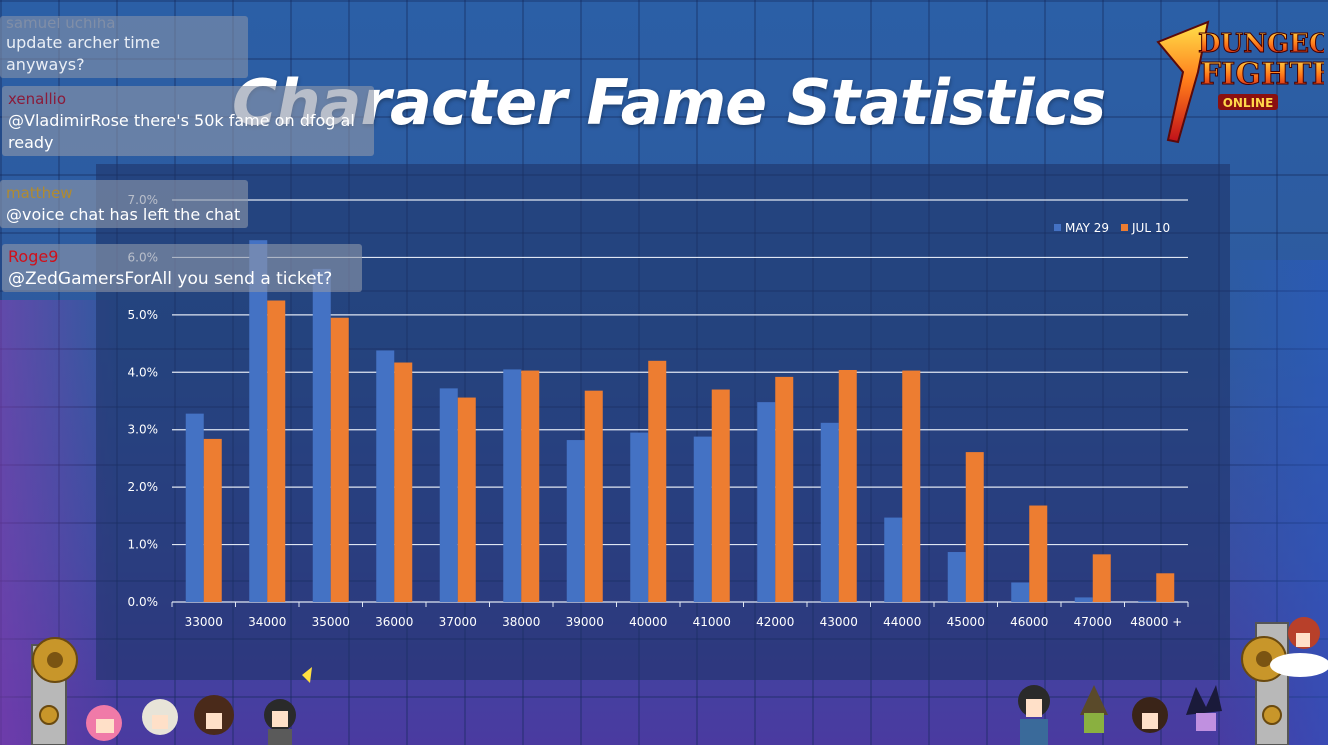 The image size is (1328, 745). What do you see at coordinates (143, 487) in the screenshot?
I see `y-tick-label: 2.0%` at bounding box center [143, 487].